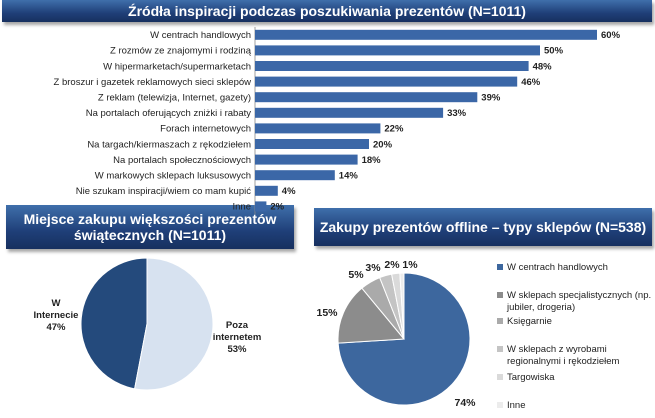 The height and width of the screenshot is (418, 655). What do you see at coordinates (169, 113) in the screenshot?
I see `bar-category-label: Na portalach oferujących zniżki i rabaty` at bounding box center [169, 113].